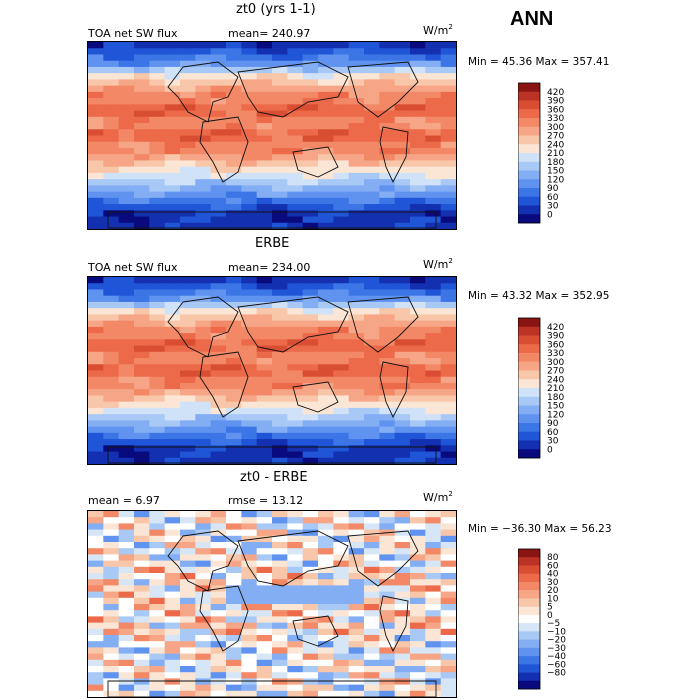 The height and width of the screenshot is (700, 700). Describe the element at coordinates (529, 619) in the screenshot. I see `colorbar-frame` at that location.